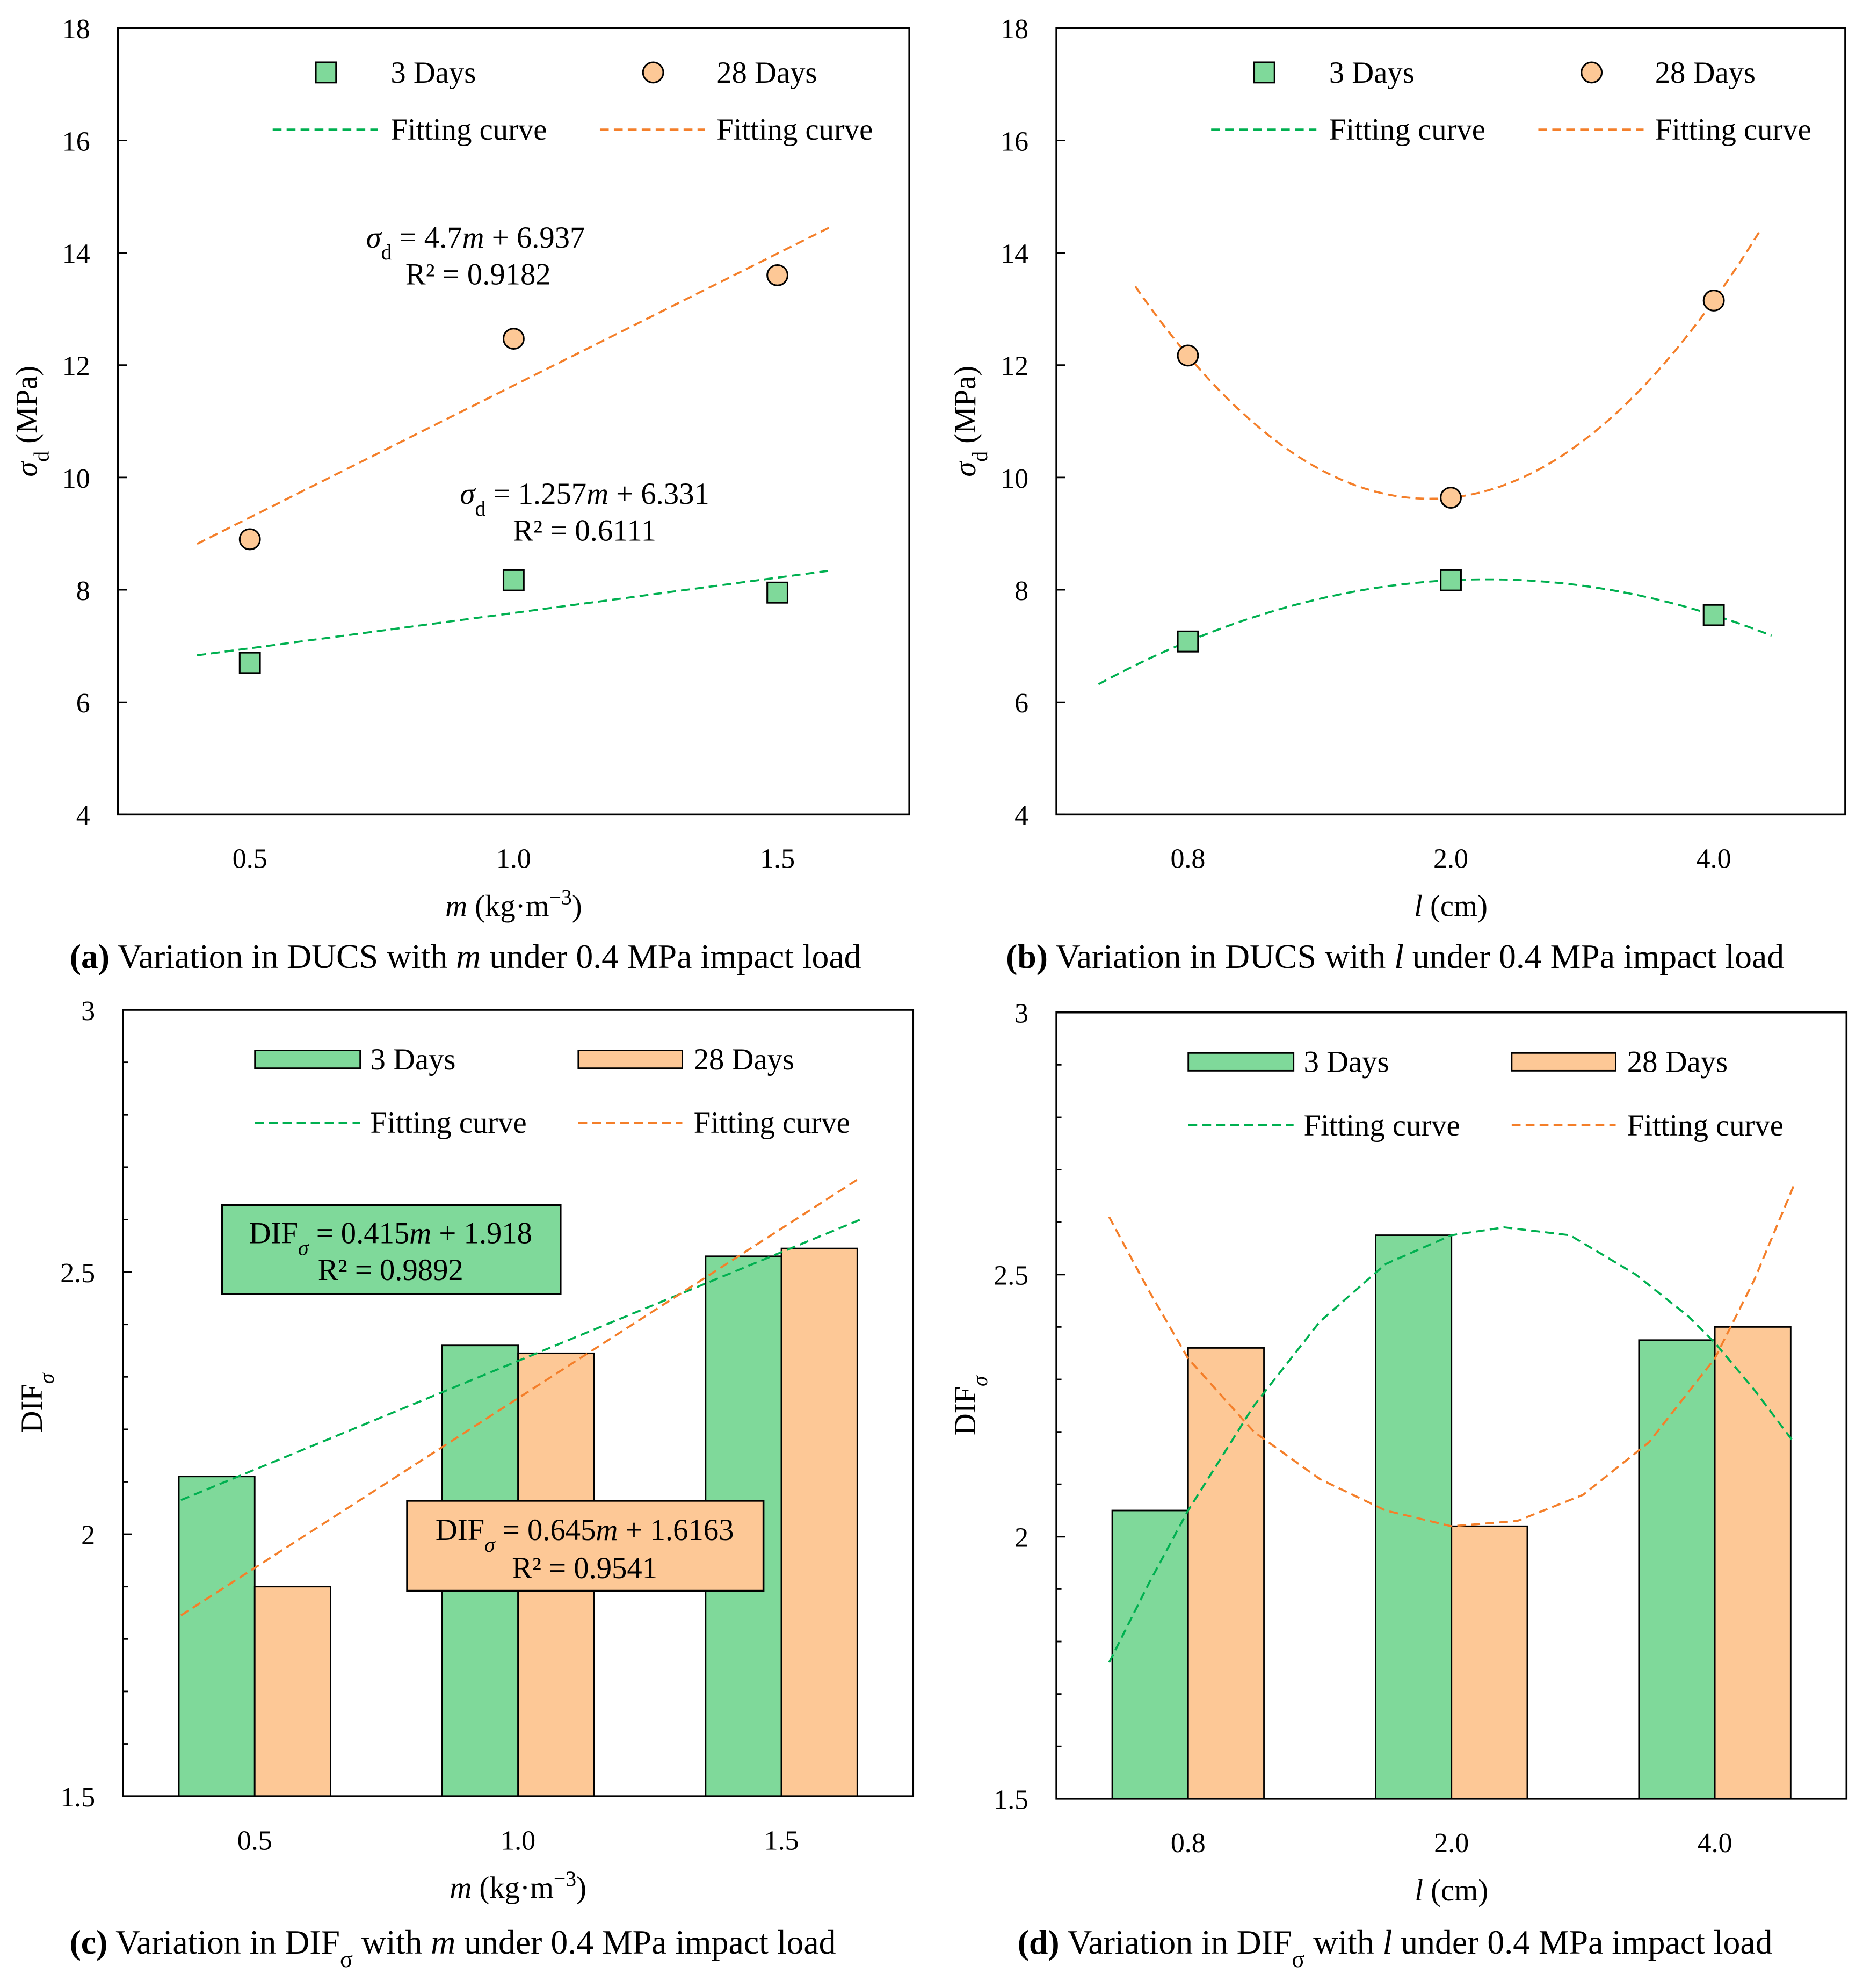 The image size is (1863, 1988). What do you see at coordinates (387, 252) in the screenshot?
I see `fit-equation-part: d` at bounding box center [387, 252].